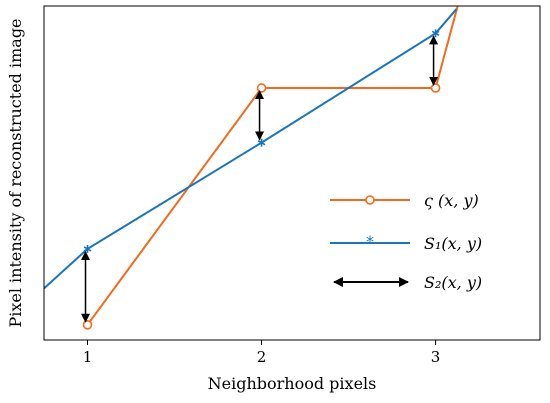 This screenshot has width=550, height=403. I want to click on legend-label-arrow: S₂(x, y), so click(453, 282).